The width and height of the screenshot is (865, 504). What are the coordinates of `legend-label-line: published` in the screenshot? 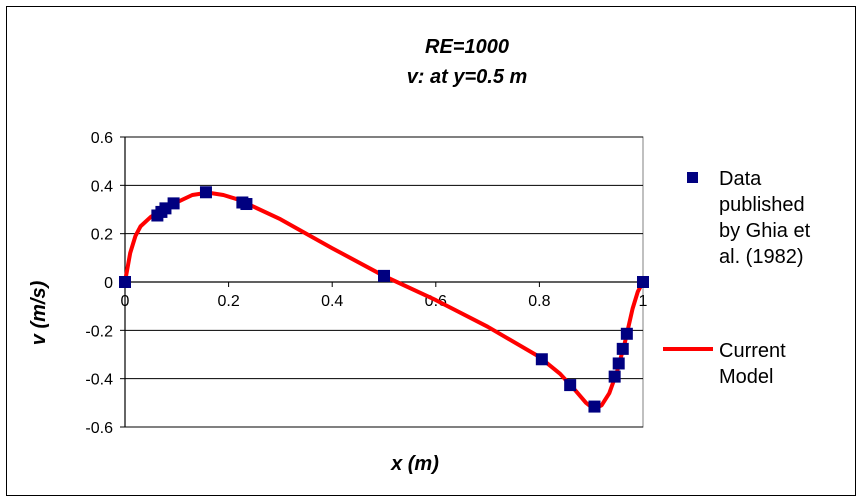 It's located at (762, 205).